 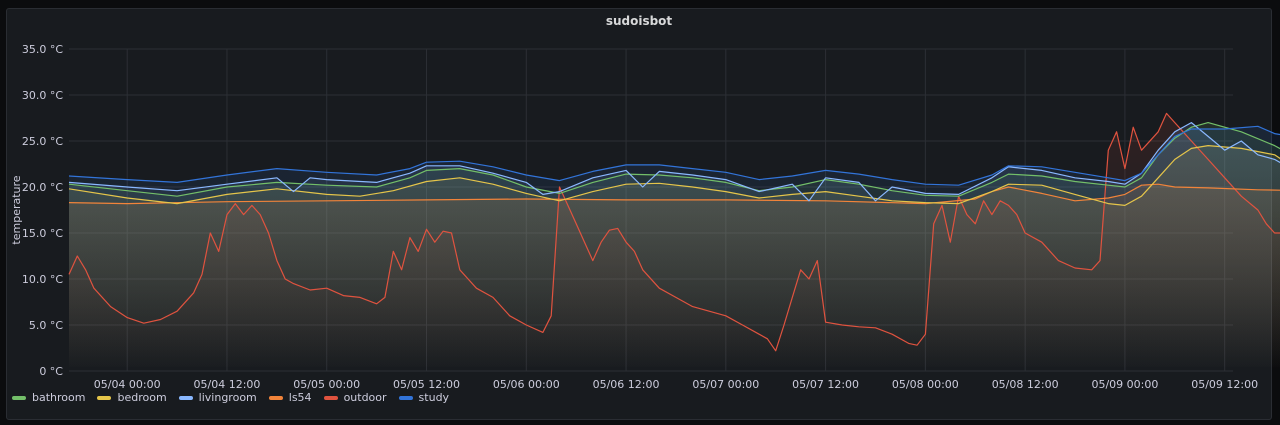 I want to click on x-tick-label: 05/06 12:00, so click(x=626, y=384).